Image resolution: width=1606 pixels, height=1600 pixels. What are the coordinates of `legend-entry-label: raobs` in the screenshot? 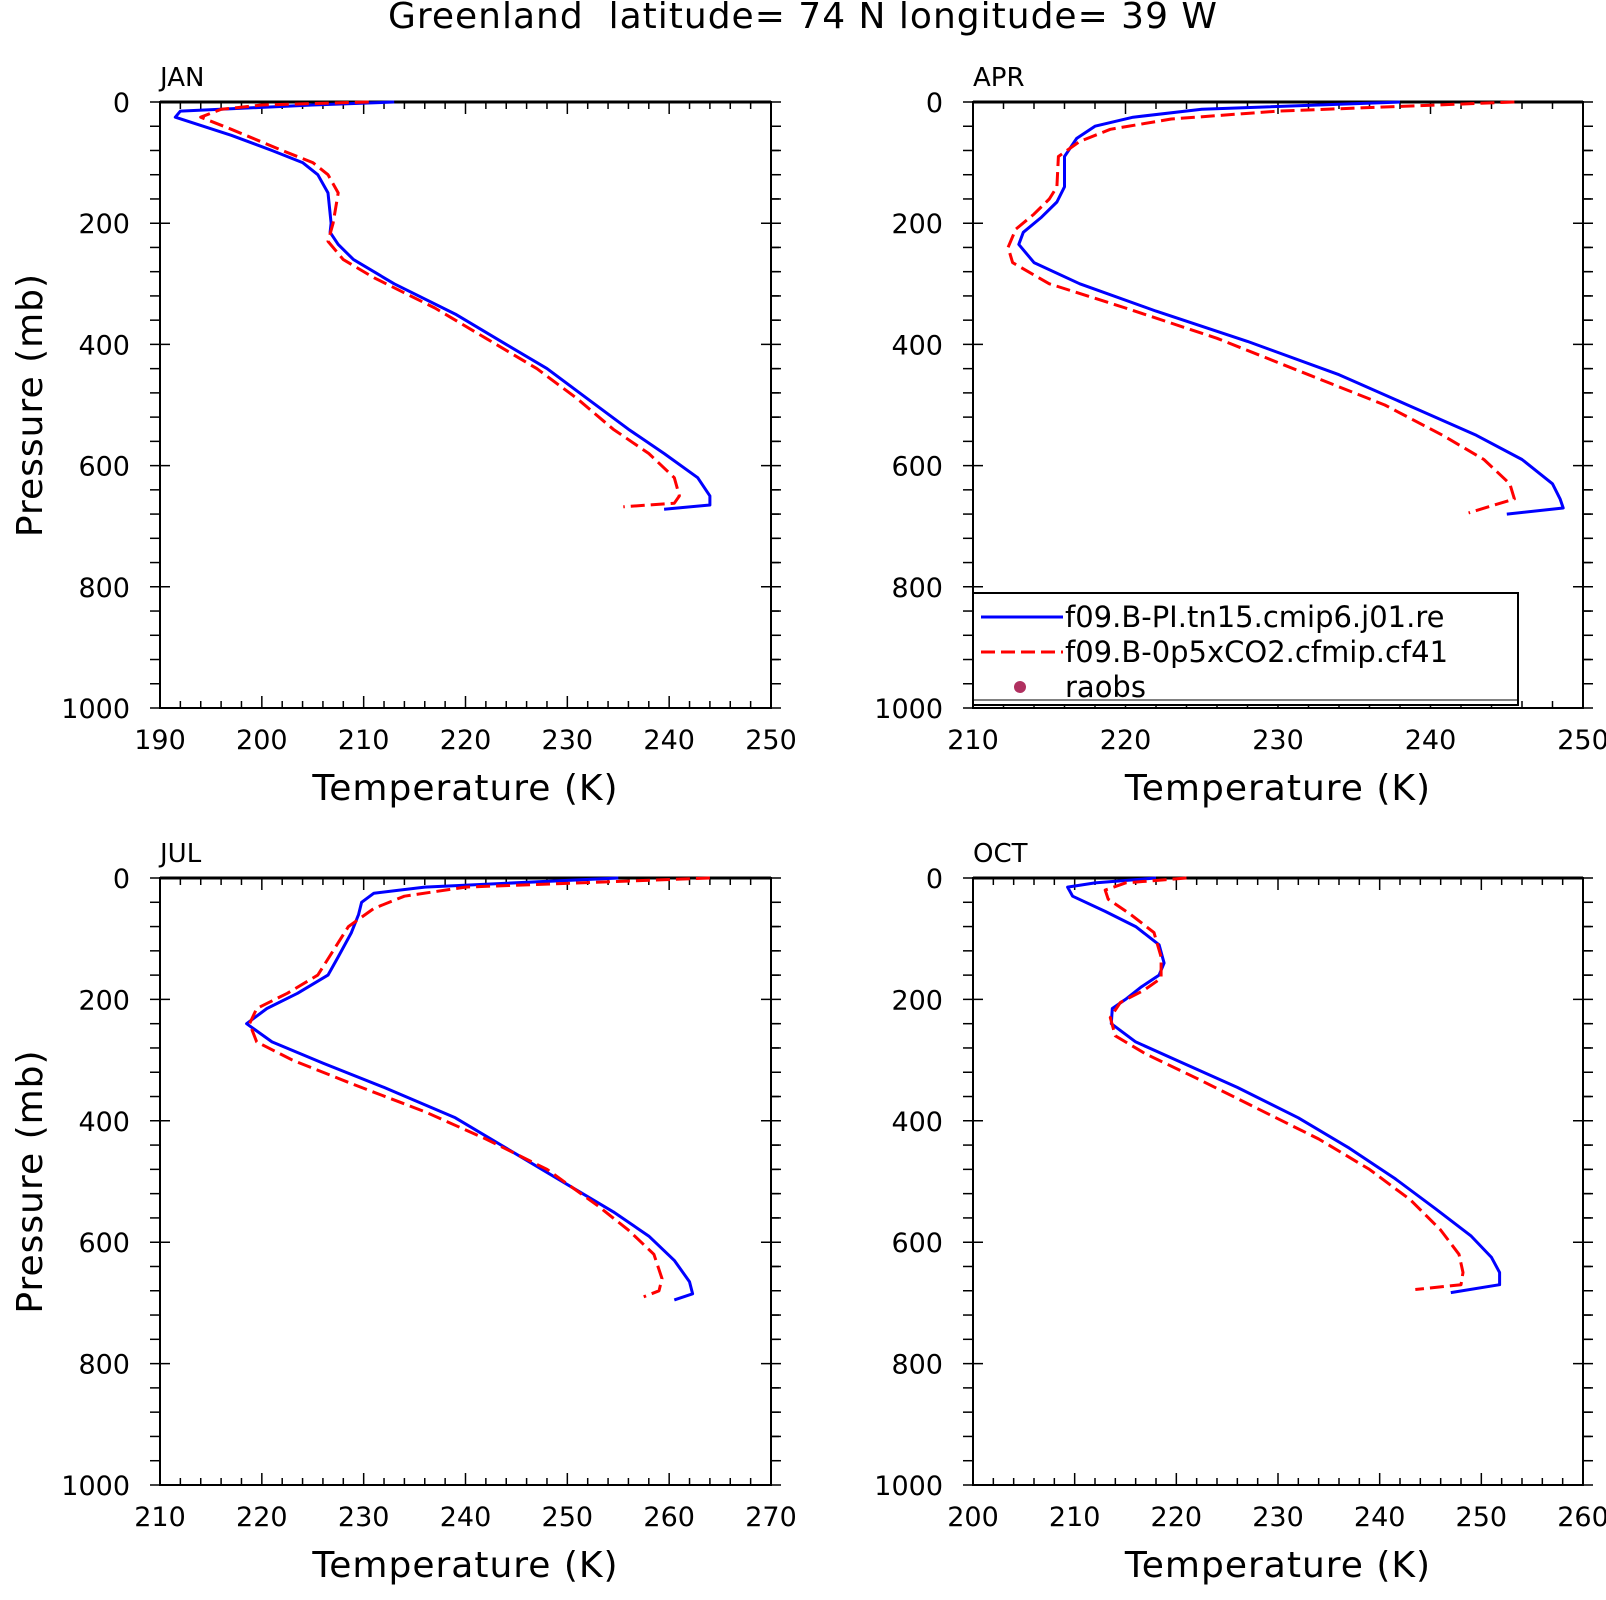 It's located at (1105, 687).